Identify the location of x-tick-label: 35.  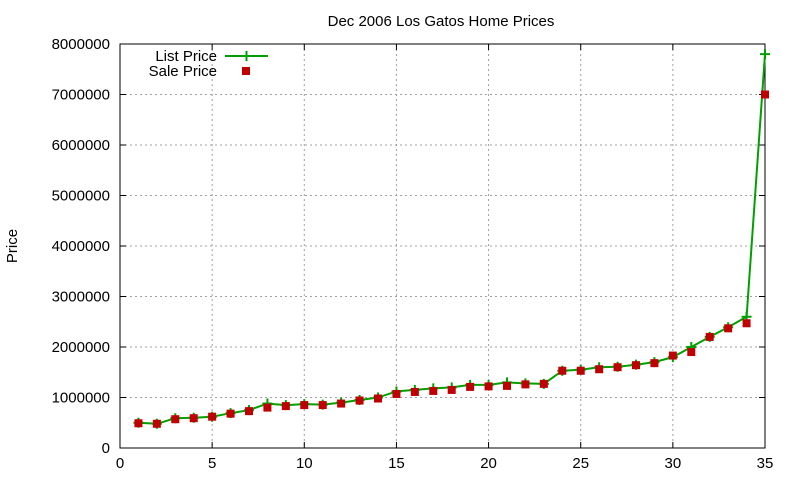
(765, 463).